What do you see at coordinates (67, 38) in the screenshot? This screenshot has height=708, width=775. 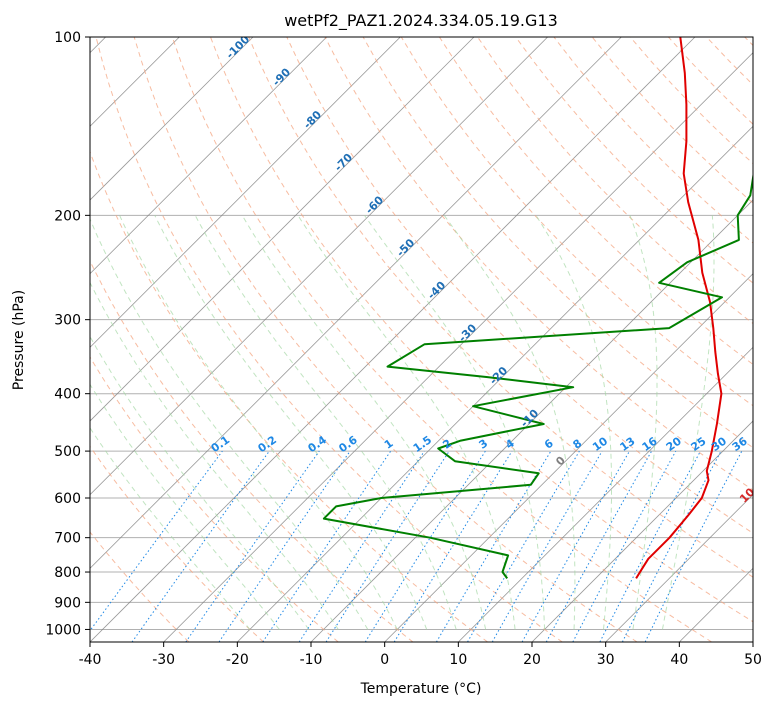 I see `y-tick-label: 100` at bounding box center [67, 38].